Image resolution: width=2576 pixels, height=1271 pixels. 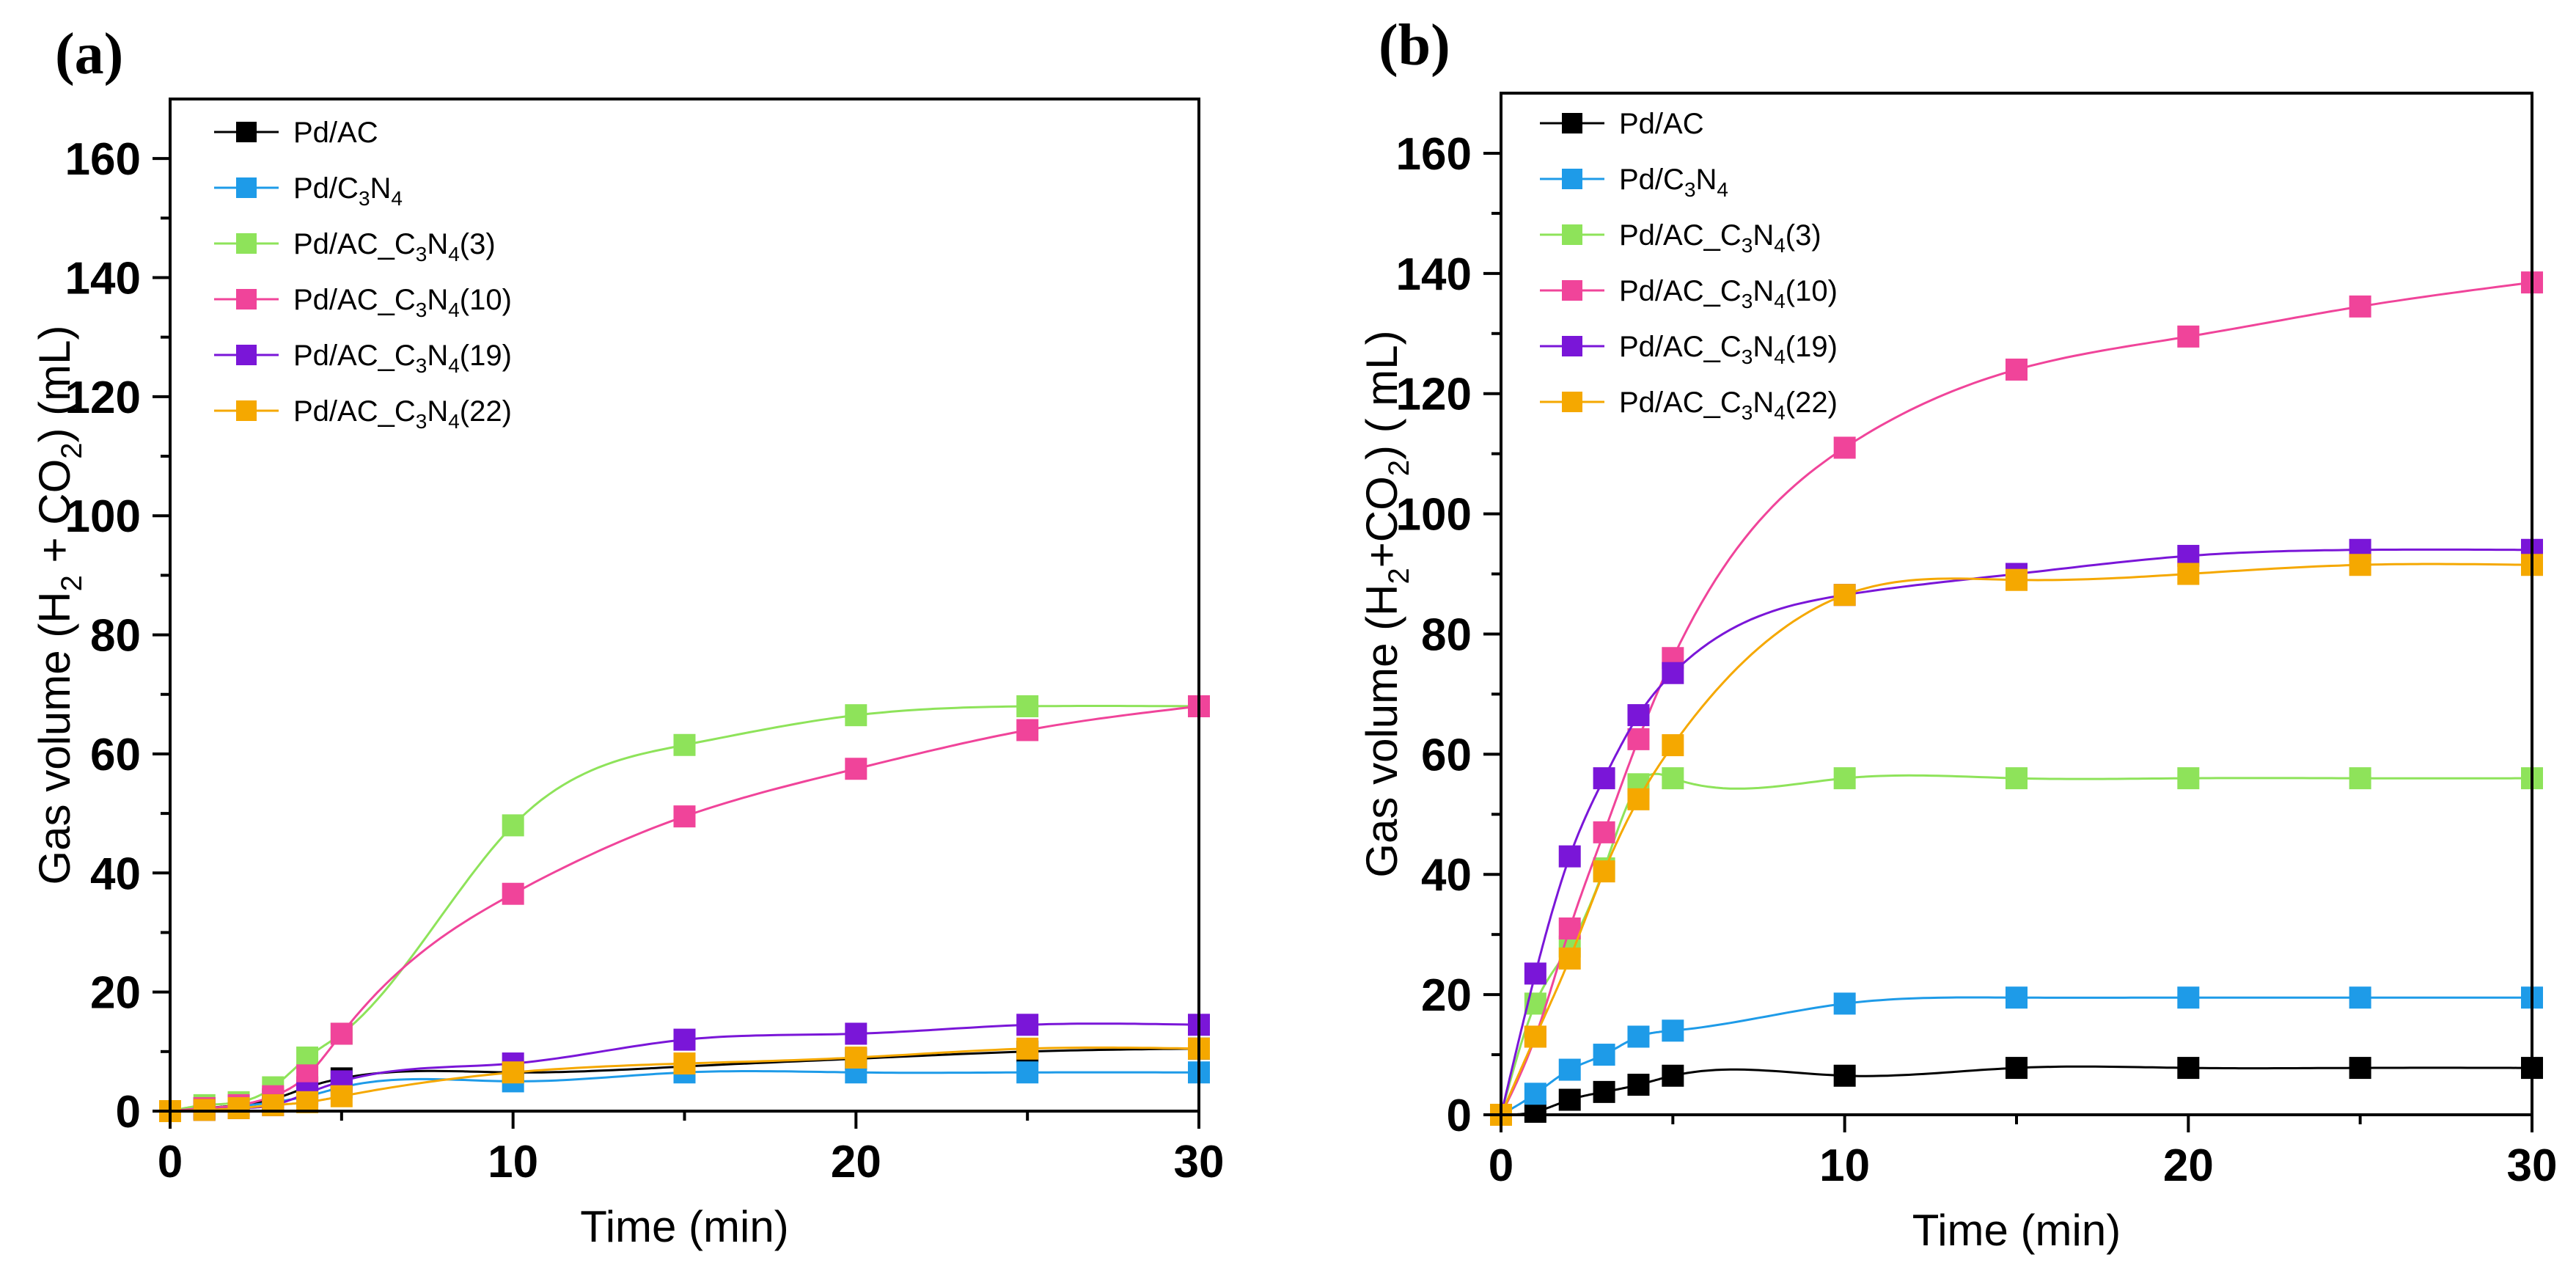 I want to click on y-tick-label: 20, so click(x=1447, y=995).